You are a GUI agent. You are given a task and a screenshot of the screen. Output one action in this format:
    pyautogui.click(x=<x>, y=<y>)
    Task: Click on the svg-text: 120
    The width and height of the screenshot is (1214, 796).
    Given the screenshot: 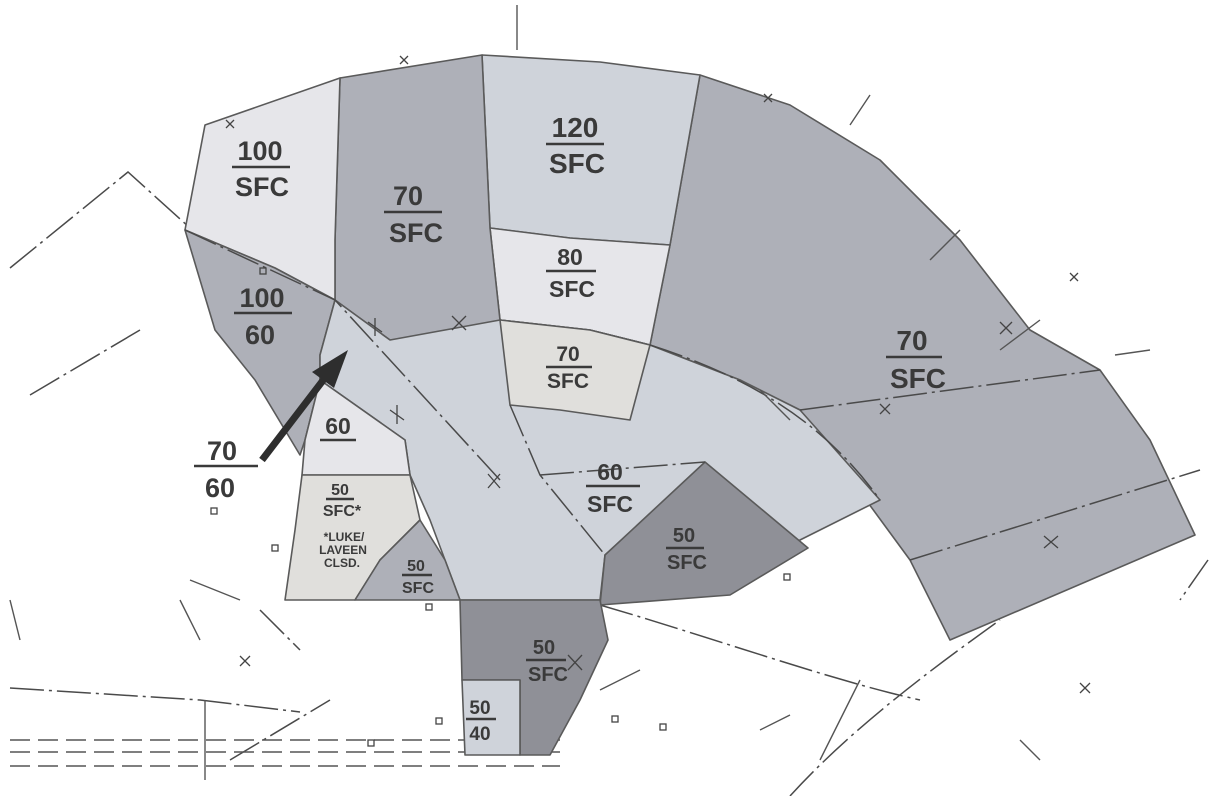 What is the action you would take?
    pyautogui.click(x=575, y=127)
    